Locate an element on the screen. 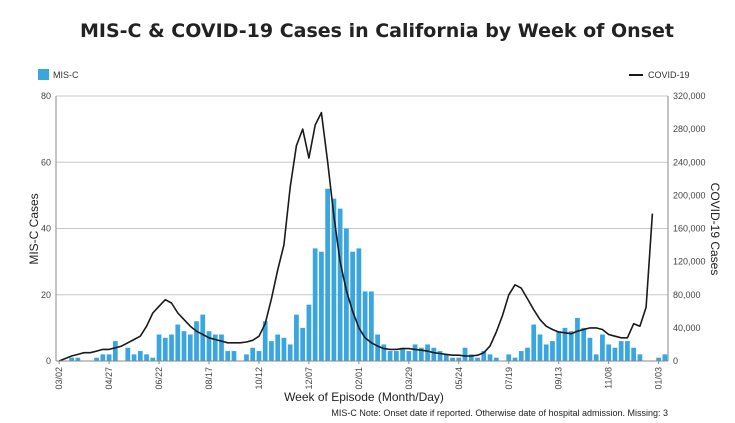  y-left-tick-label: 0 is located at coordinates (48, 361).